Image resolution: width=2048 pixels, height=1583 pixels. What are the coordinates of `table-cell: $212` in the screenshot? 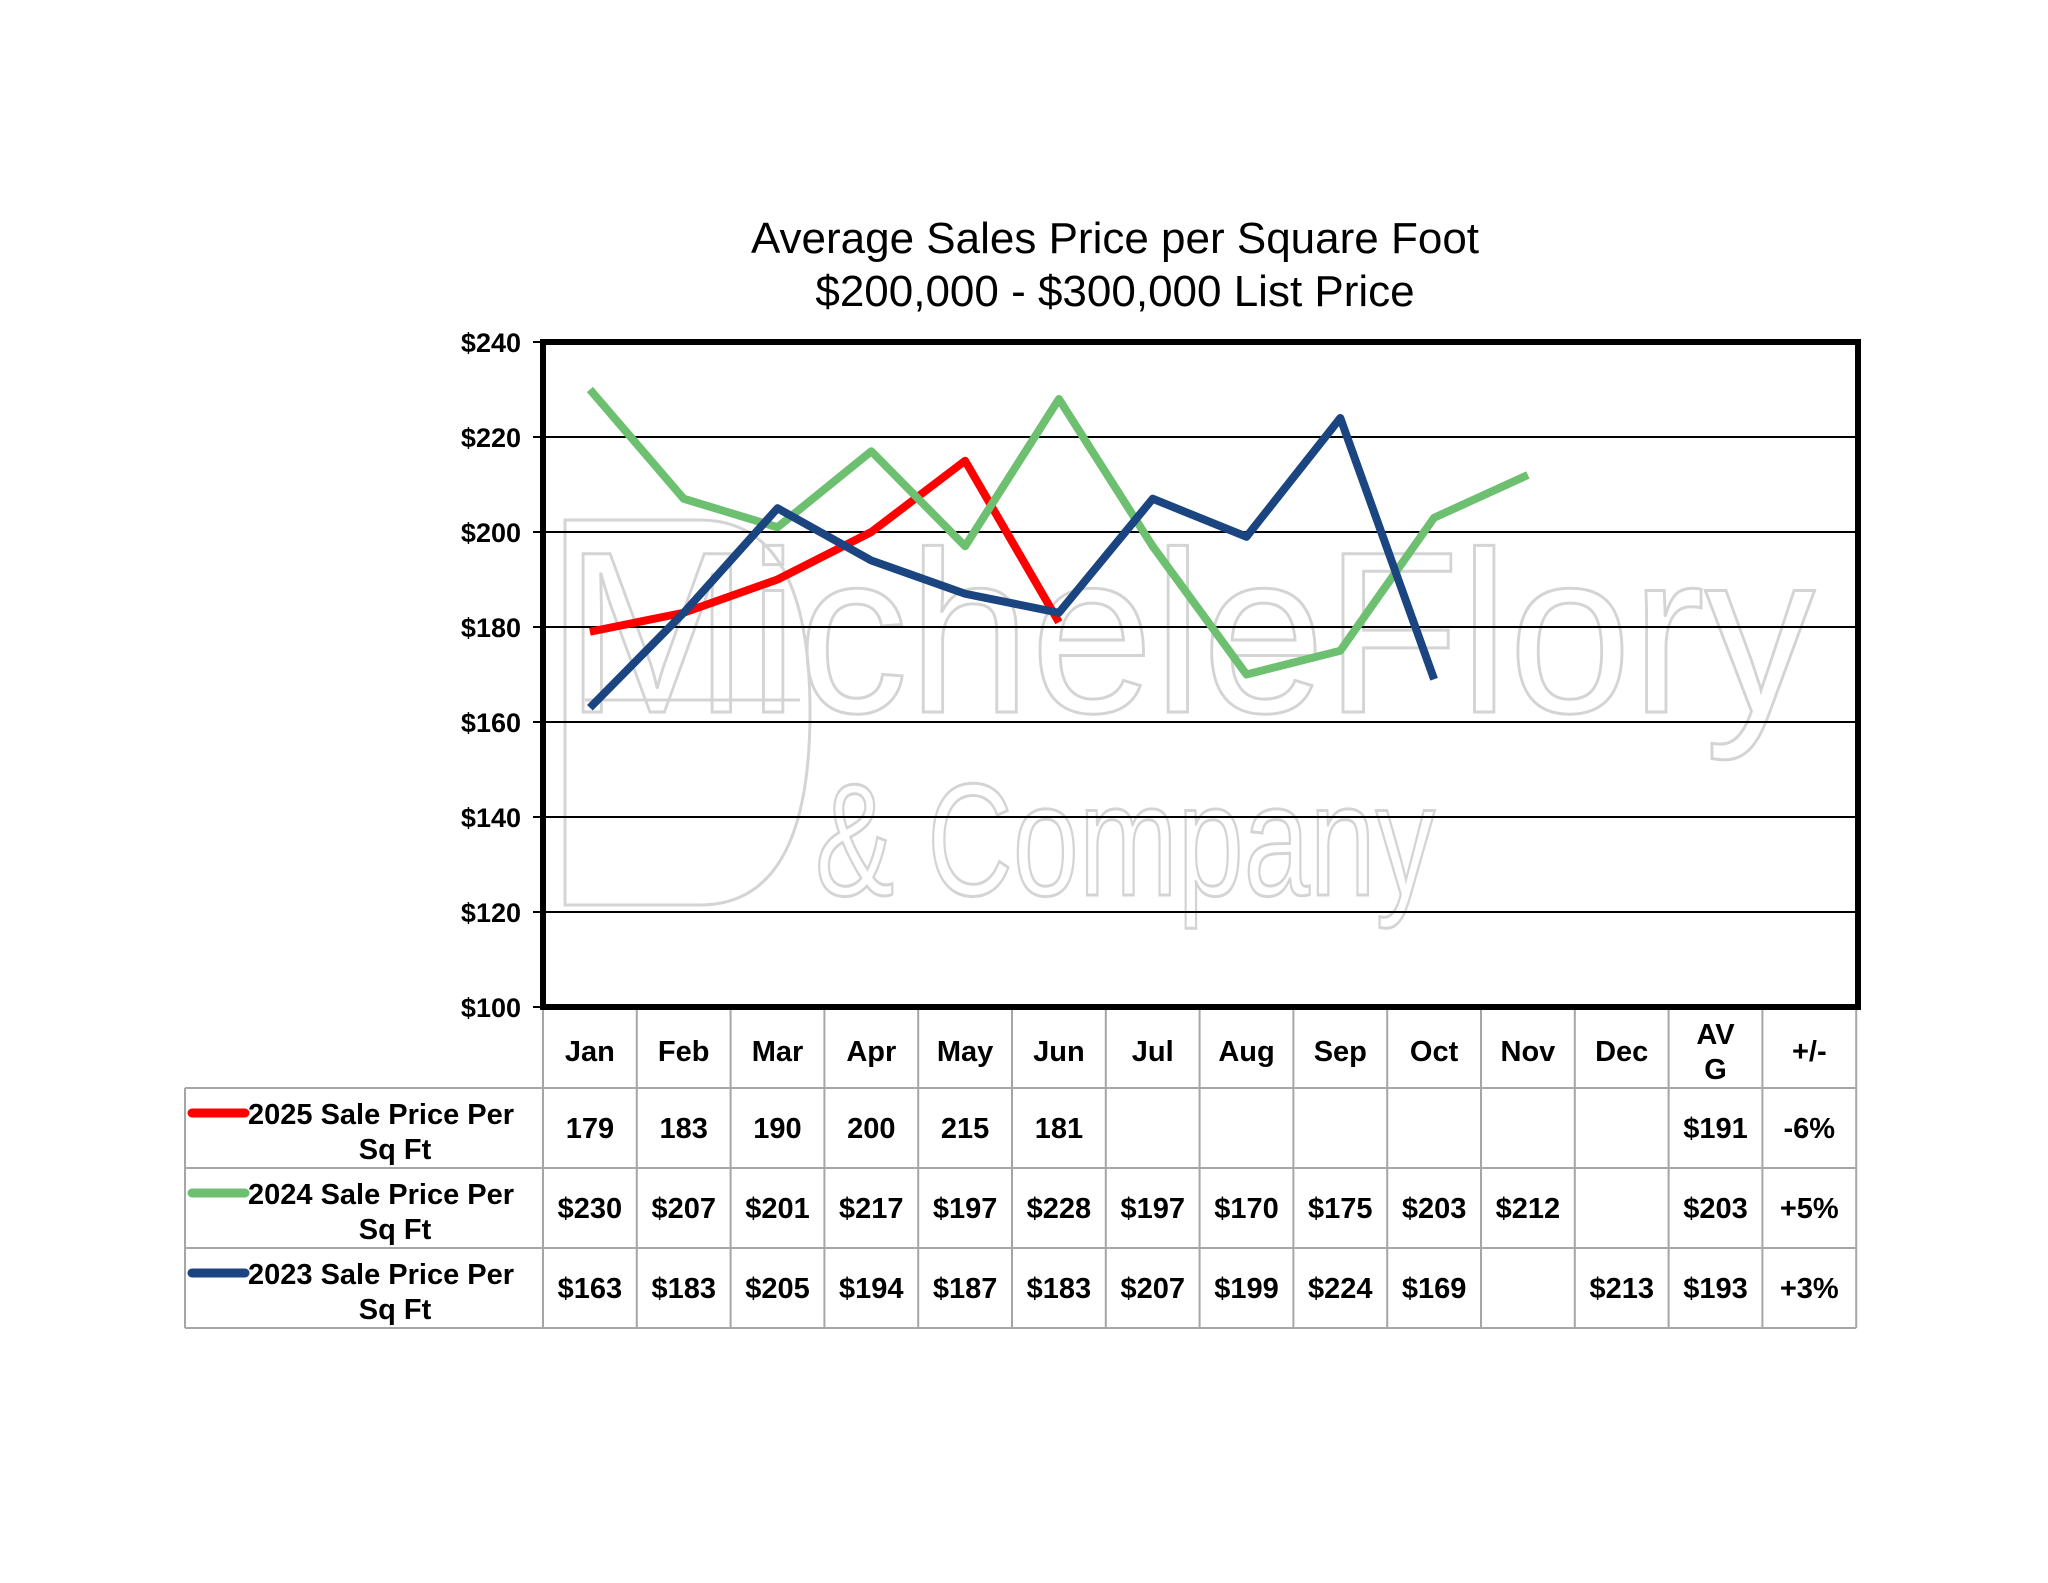 It's located at (1528, 1209).